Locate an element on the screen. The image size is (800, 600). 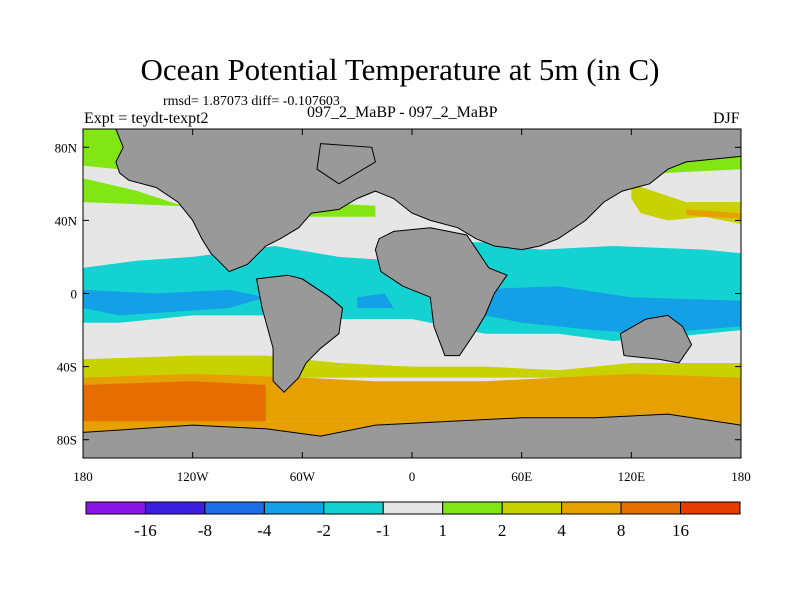
colorbar-label: 1 is located at coordinates (442, 530).